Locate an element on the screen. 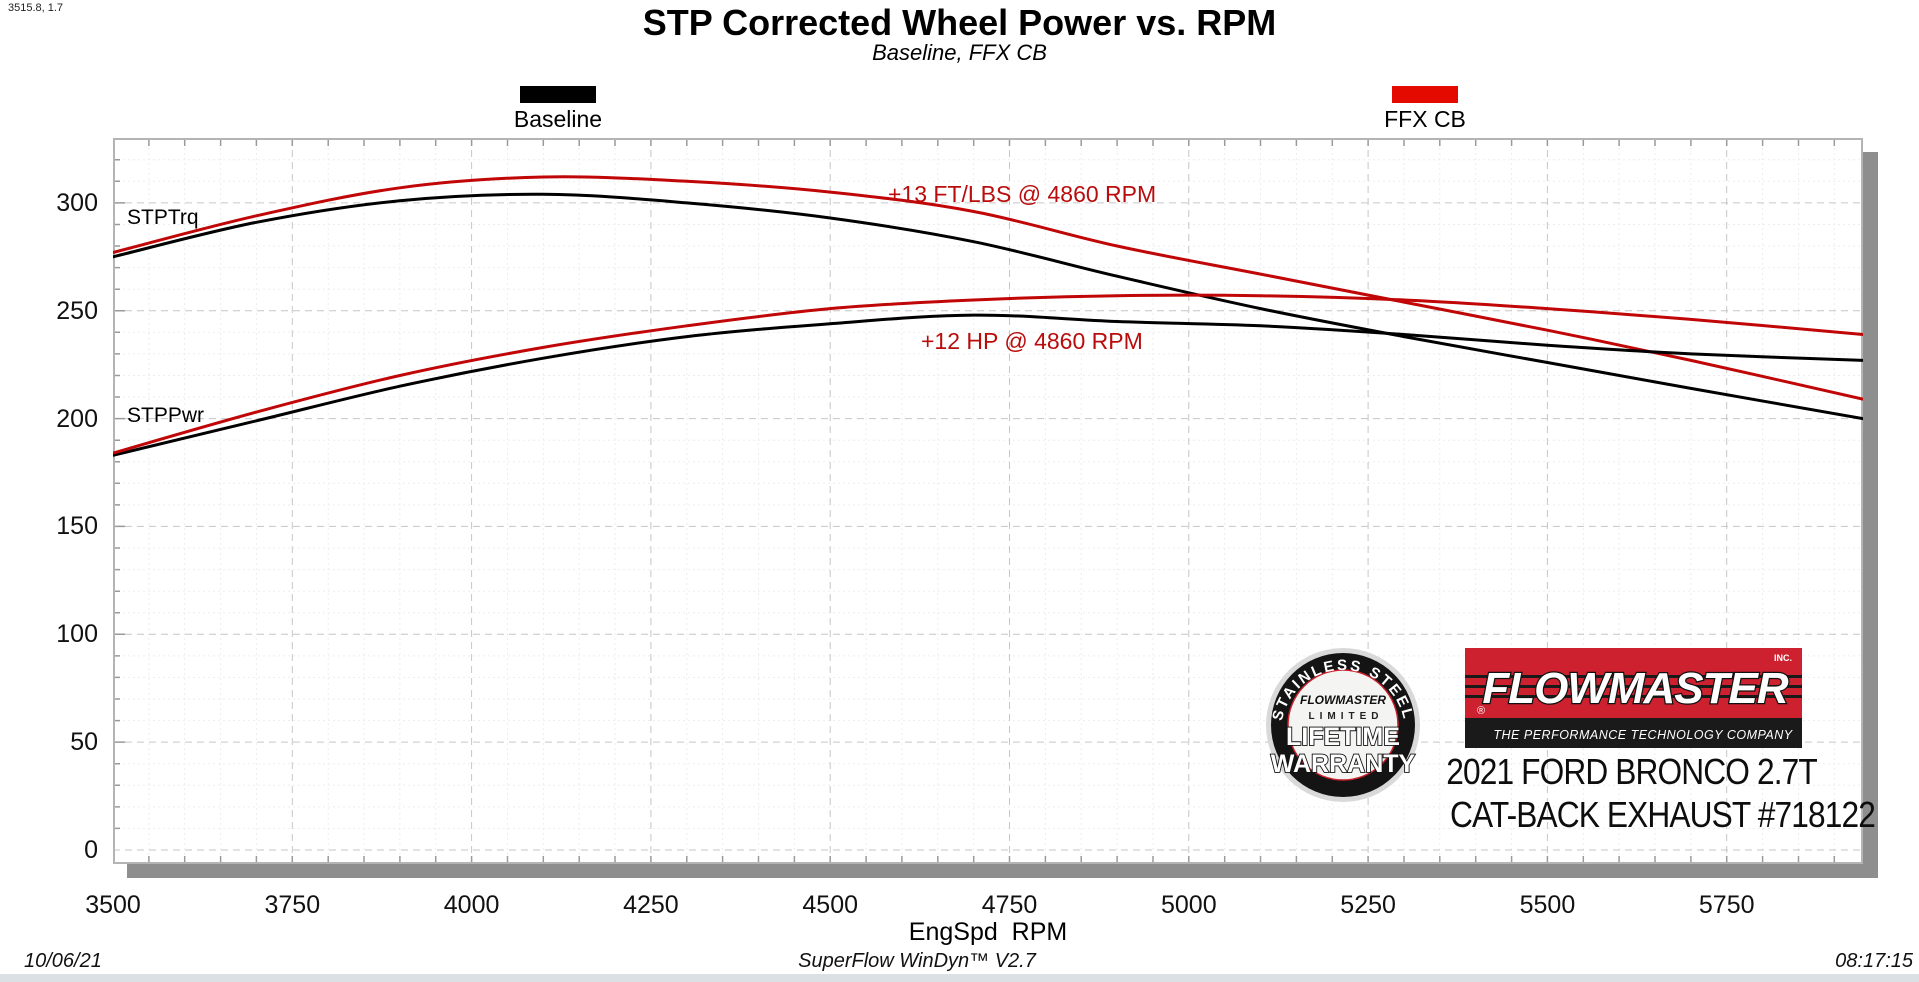 The image size is (1919, 982). x-tick-label: 3500 is located at coordinates (113, 905).